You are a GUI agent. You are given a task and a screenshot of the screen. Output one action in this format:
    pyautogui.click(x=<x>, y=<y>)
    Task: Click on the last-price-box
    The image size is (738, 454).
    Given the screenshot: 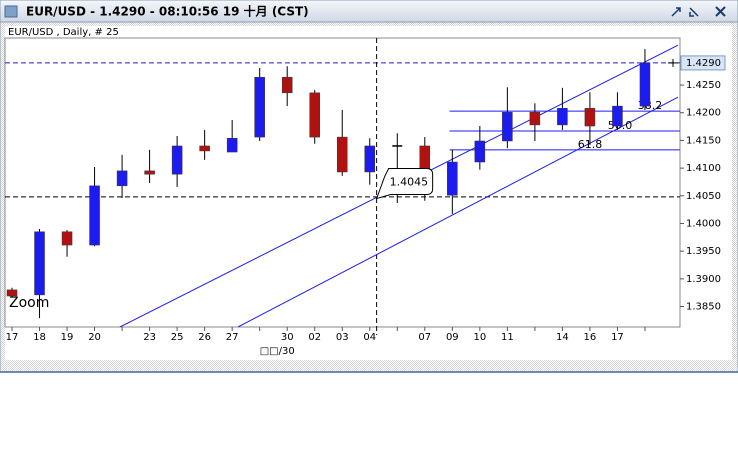 What is the action you would take?
    pyautogui.click(x=703, y=63)
    